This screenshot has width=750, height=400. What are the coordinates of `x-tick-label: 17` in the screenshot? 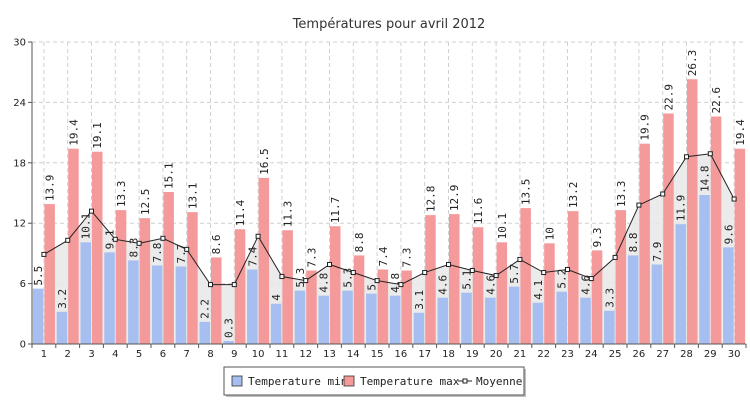 It's located at (424, 354).